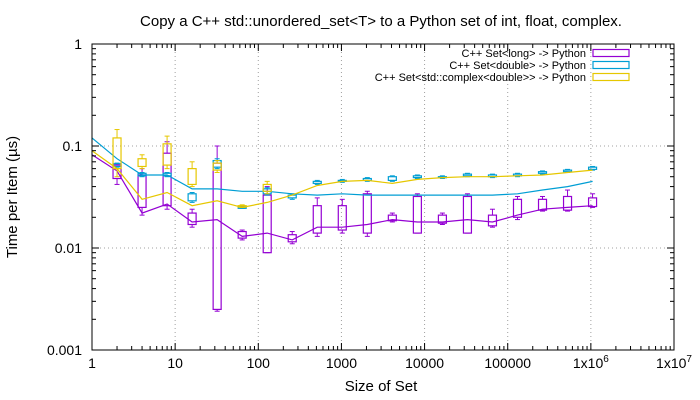 This screenshot has height=400, width=700. What do you see at coordinates (381, 386) in the screenshot?
I see `x-axis-label: Size of Set` at bounding box center [381, 386].